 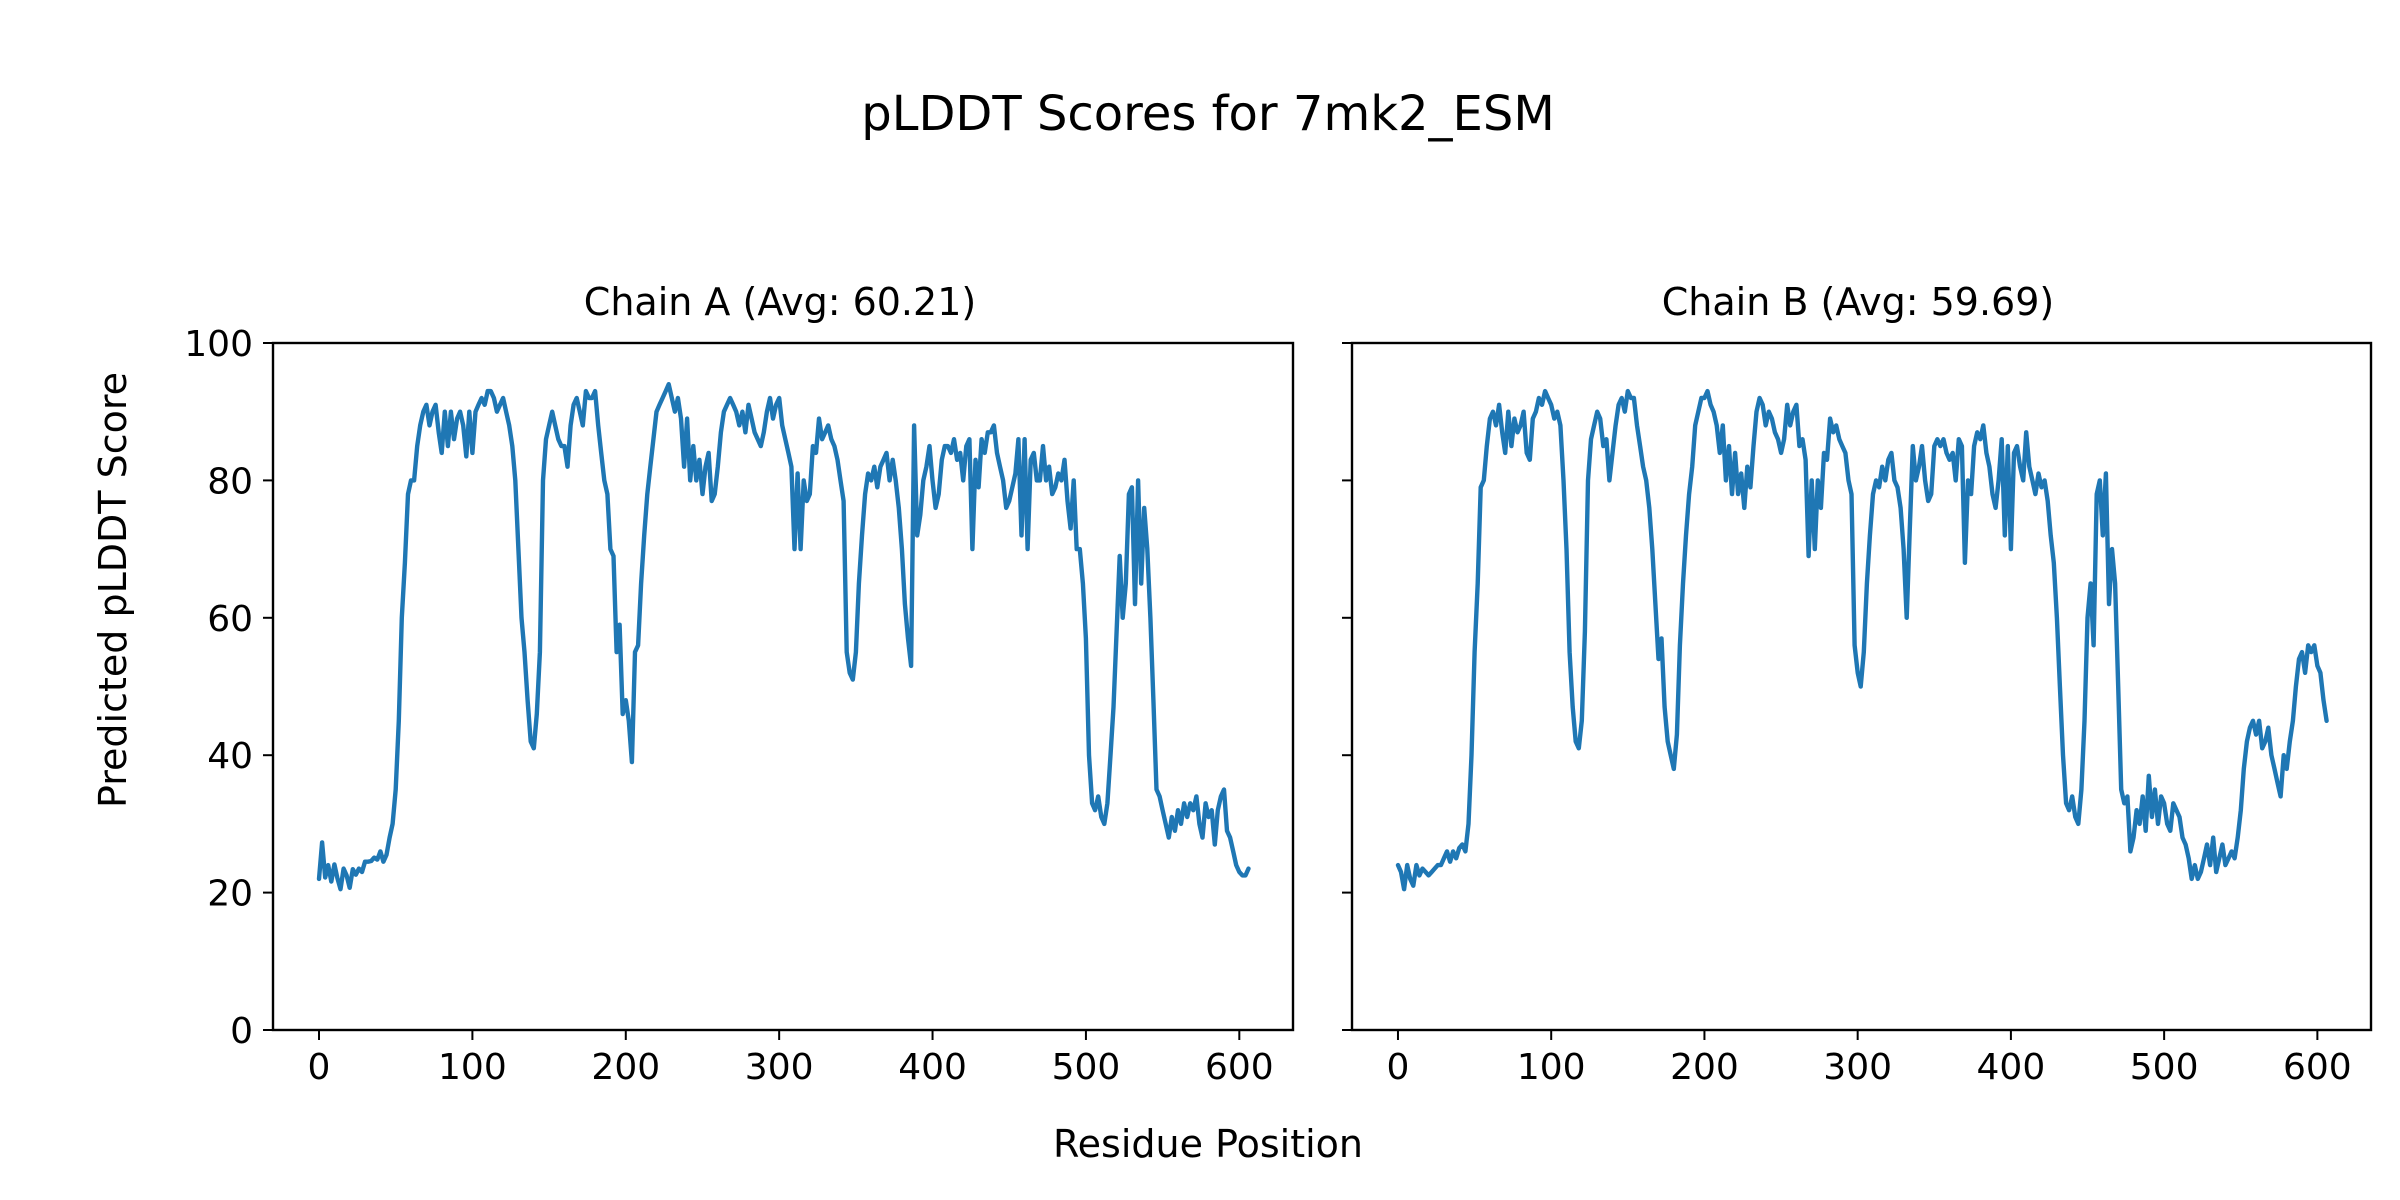 I want to click on chain-a-x-tick-label: 0, so click(x=319, y=1067).